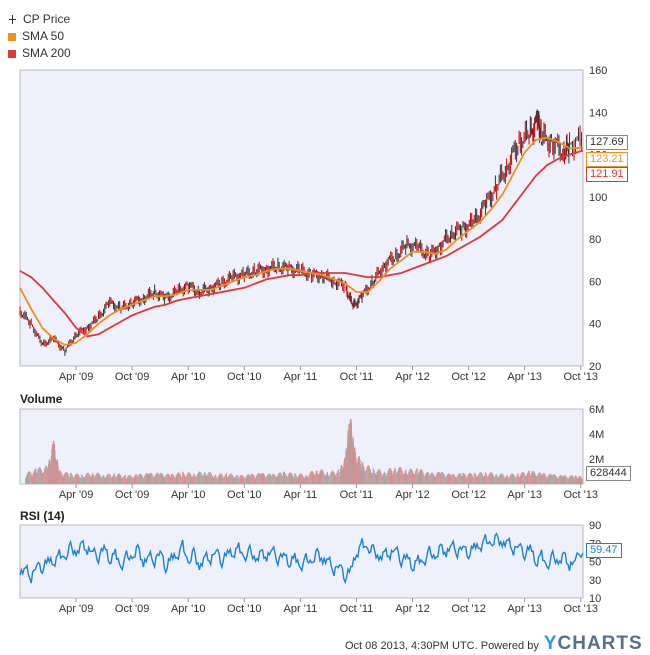  What do you see at coordinates (595, 581) in the screenshot?
I see `rsi-y-tick-label: 30` at bounding box center [595, 581].